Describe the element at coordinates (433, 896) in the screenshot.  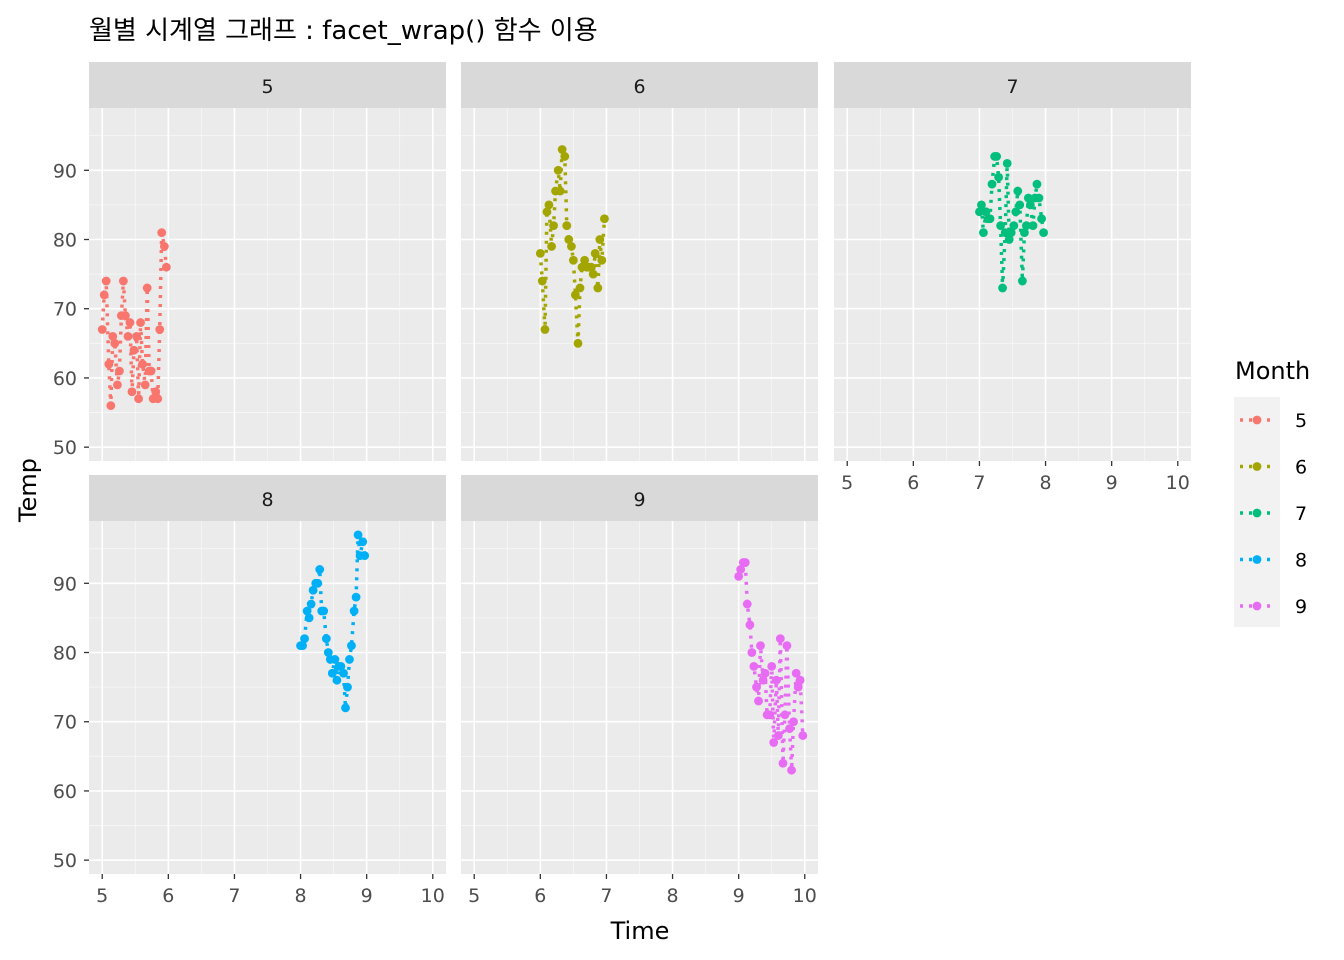
I see `x-tick-label: 10` at that location.